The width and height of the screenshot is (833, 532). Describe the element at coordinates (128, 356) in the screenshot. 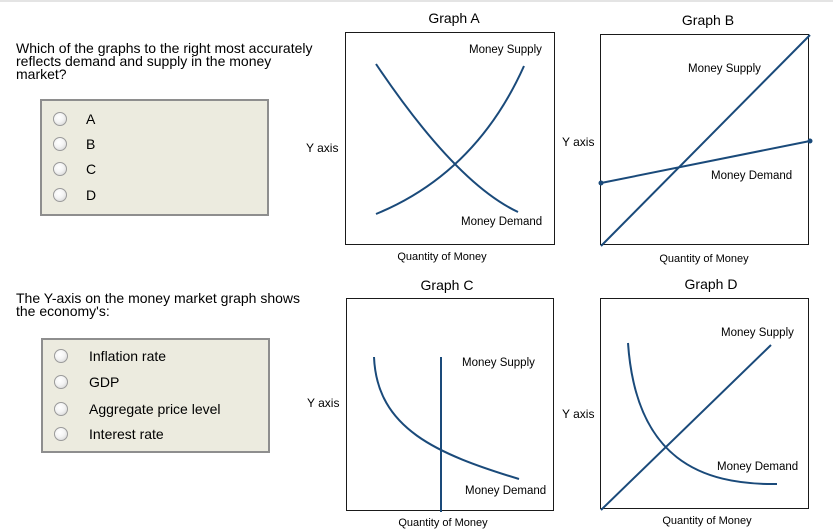

I see `option-label: Inflation rate` at that location.